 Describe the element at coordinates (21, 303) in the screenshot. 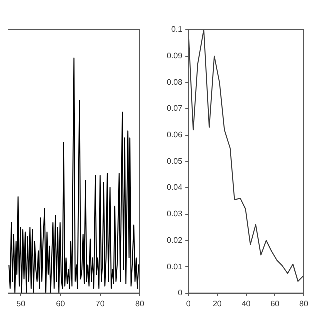

I see `x-tick-label: 50` at that location.